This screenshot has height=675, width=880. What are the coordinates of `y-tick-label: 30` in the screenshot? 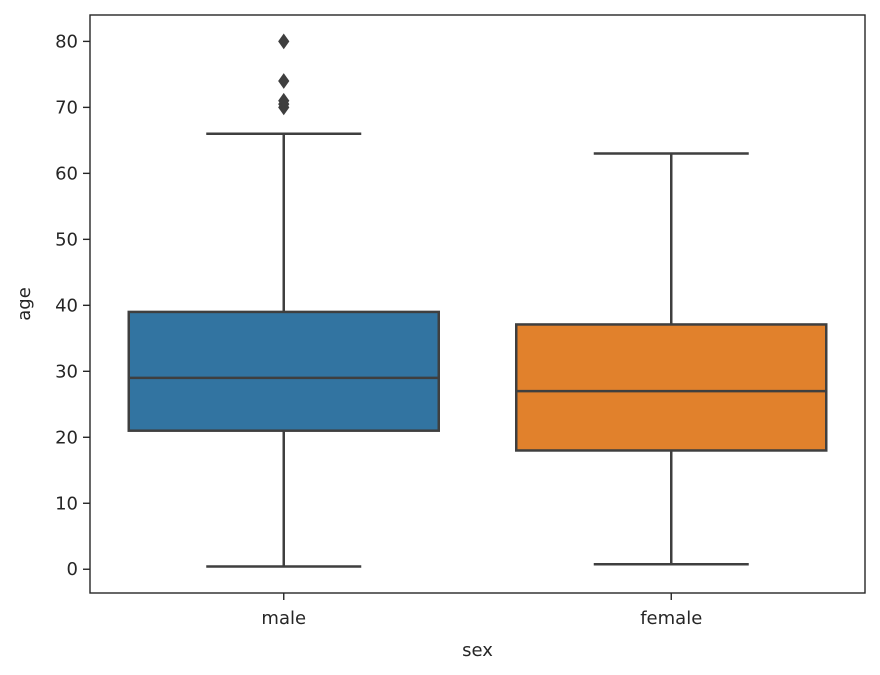 It's located at (66, 371).